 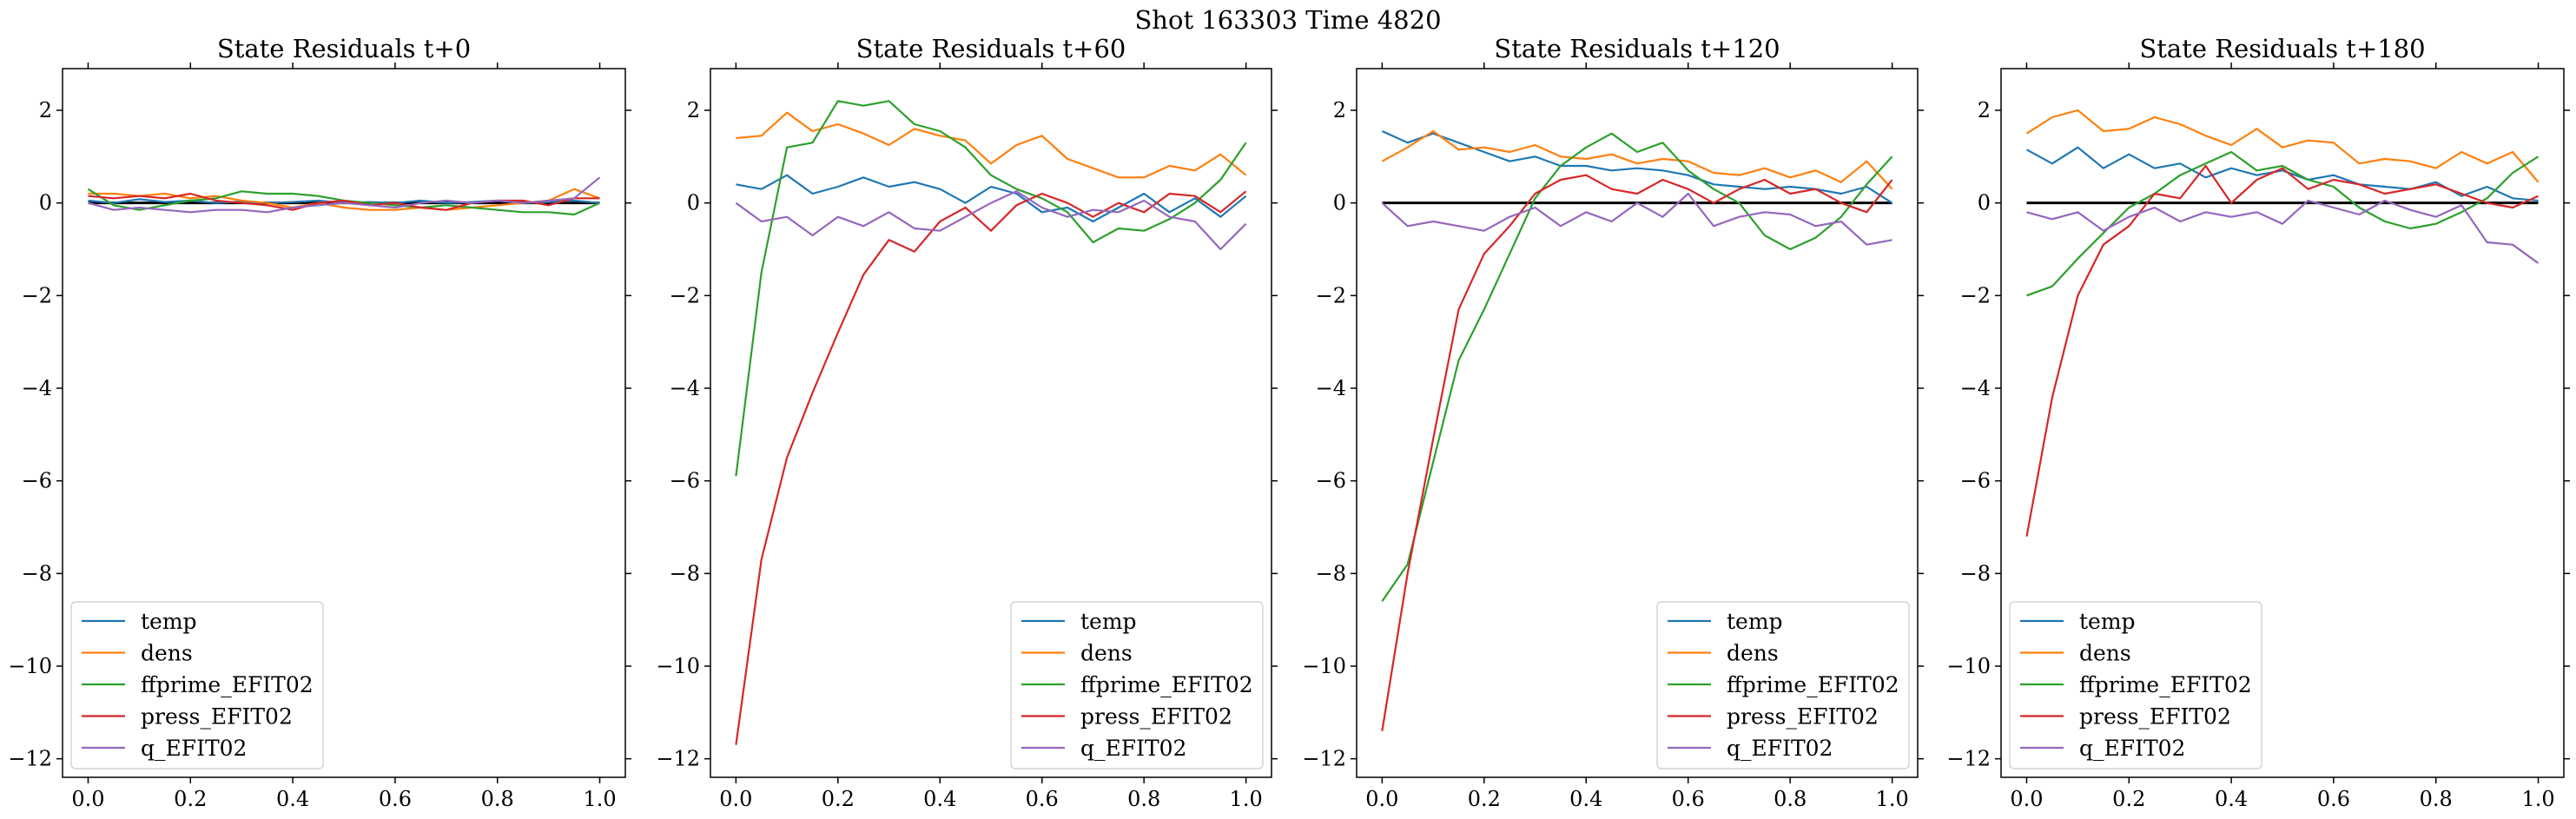 What do you see at coordinates (344, 48) in the screenshot?
I see `panel-title: State Residuals t+0` at bounding box center [344, 48].